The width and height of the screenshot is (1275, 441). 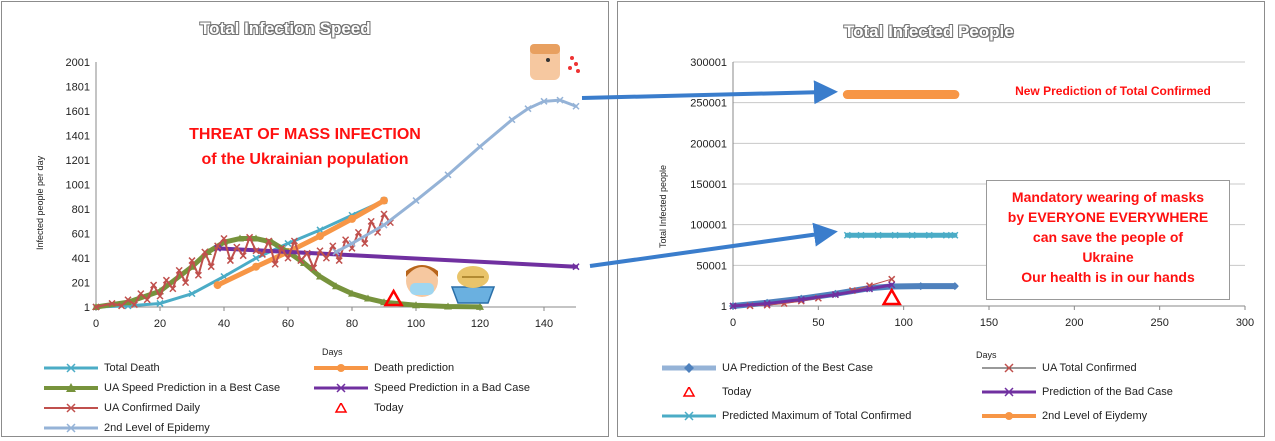 What do you see at coordinates (480, 324) in the screenshot?
I see `x-tick-label: 120` at bounding box center [480, 324].